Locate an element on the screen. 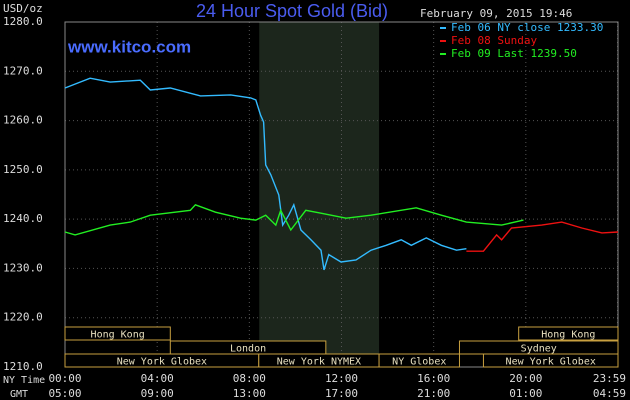 The image size is (630, 400). session-label: London is located at coordinates (248, 349).